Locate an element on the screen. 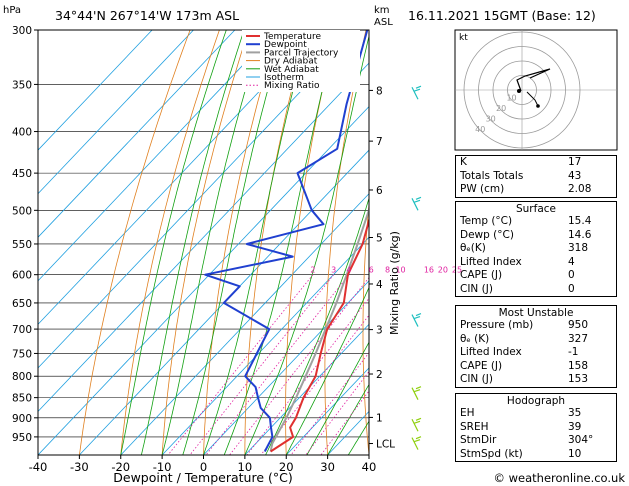 Image resolution: width=629 pixels, height=486 pixels. mixing-ratio-label: 10 is located at coordinates (400, 270).